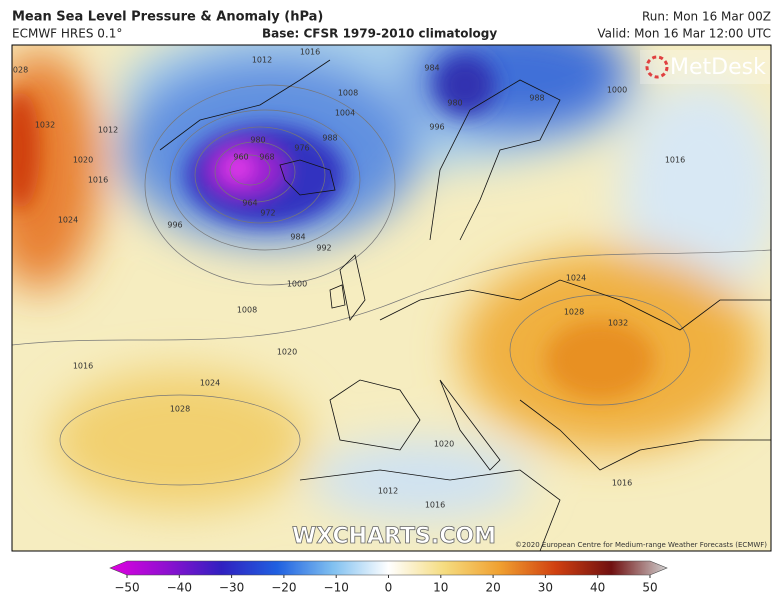 Image resolution: width=784 pixels, height=604 pixels. Describe the element at coordinates (336, 588) in the screenshot. I see `colorbar-tick-label: −10` at that location.